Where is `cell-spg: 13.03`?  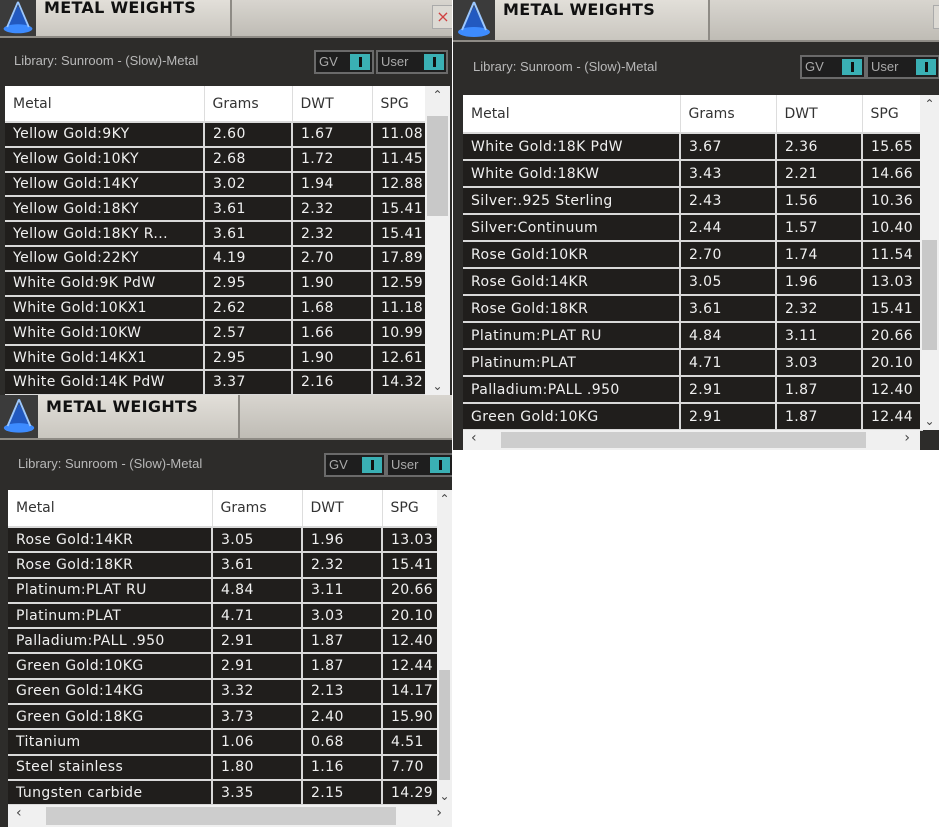
cell-spg: 13.03 is located at coordinates (411, 539).